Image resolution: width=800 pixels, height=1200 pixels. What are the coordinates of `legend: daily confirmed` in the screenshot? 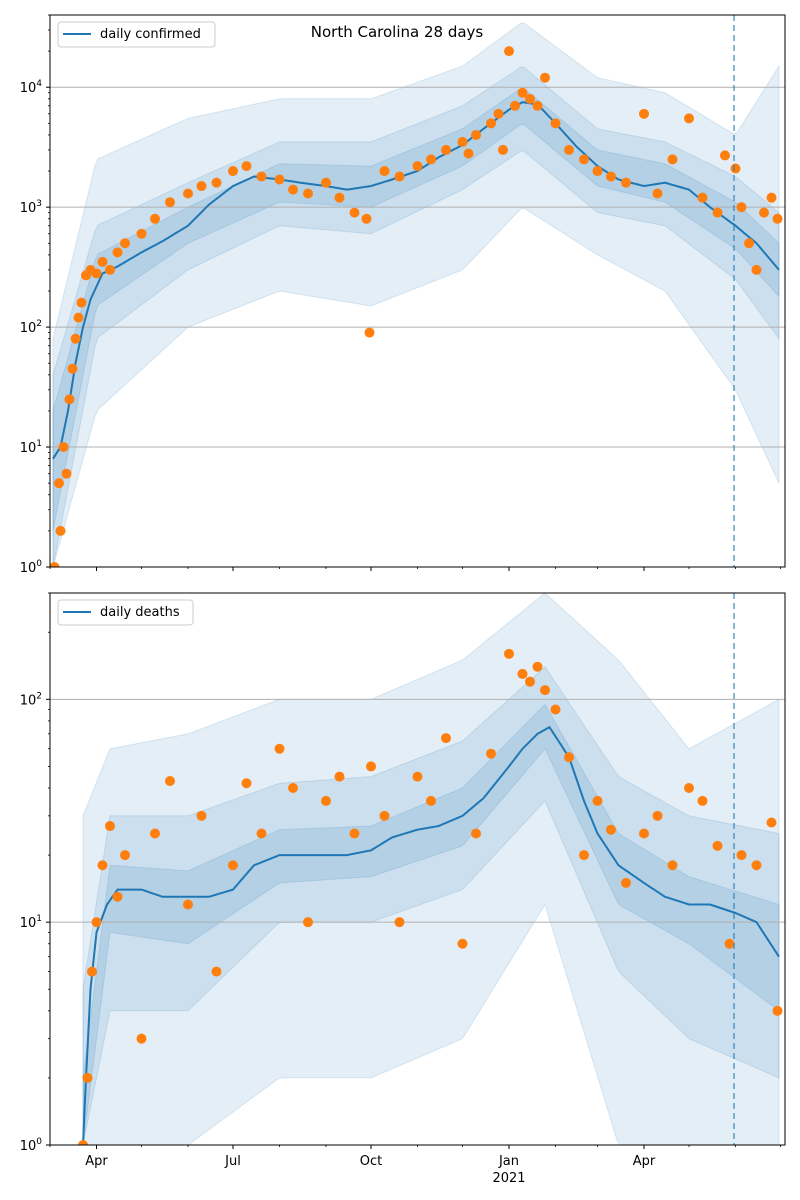 It's located at (136, 34).